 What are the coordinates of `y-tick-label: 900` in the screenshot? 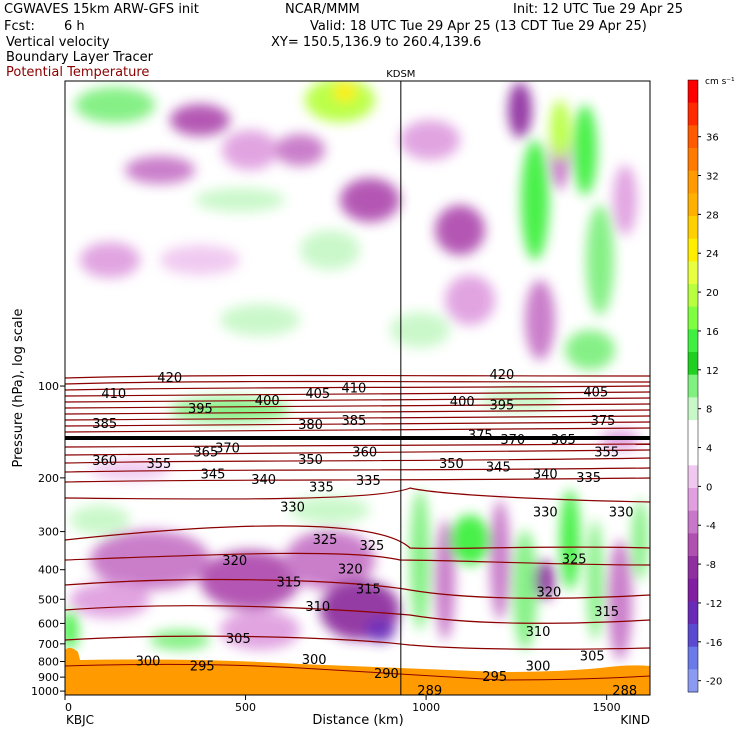 It's located at (48, 677).